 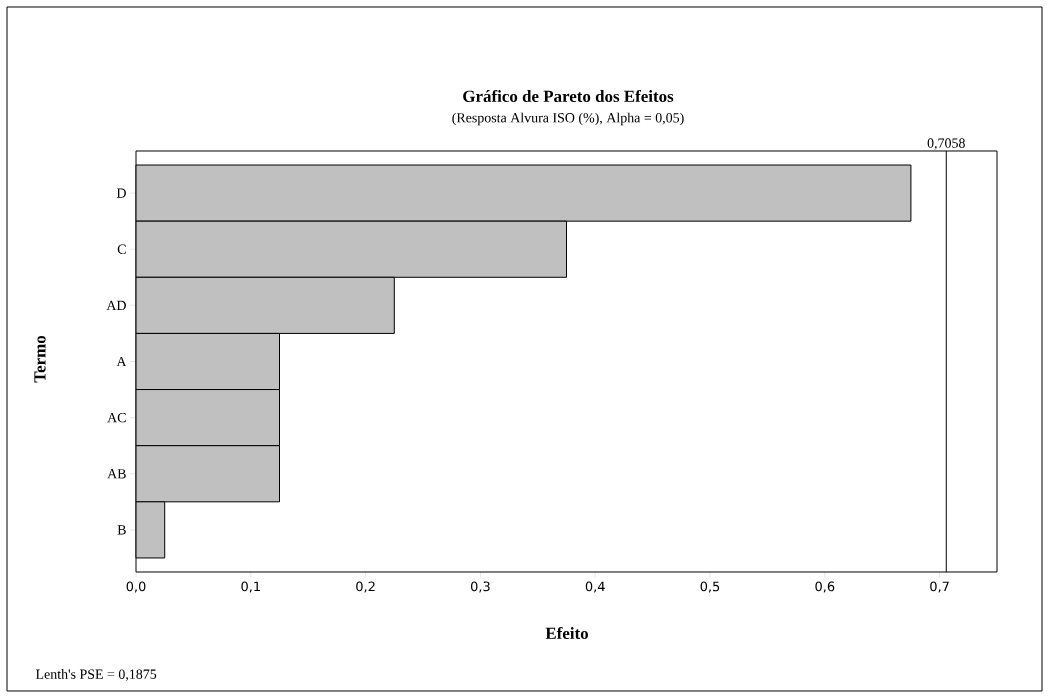 I want to click on x-tick-label: 0,6, so click(x=825, y=587).